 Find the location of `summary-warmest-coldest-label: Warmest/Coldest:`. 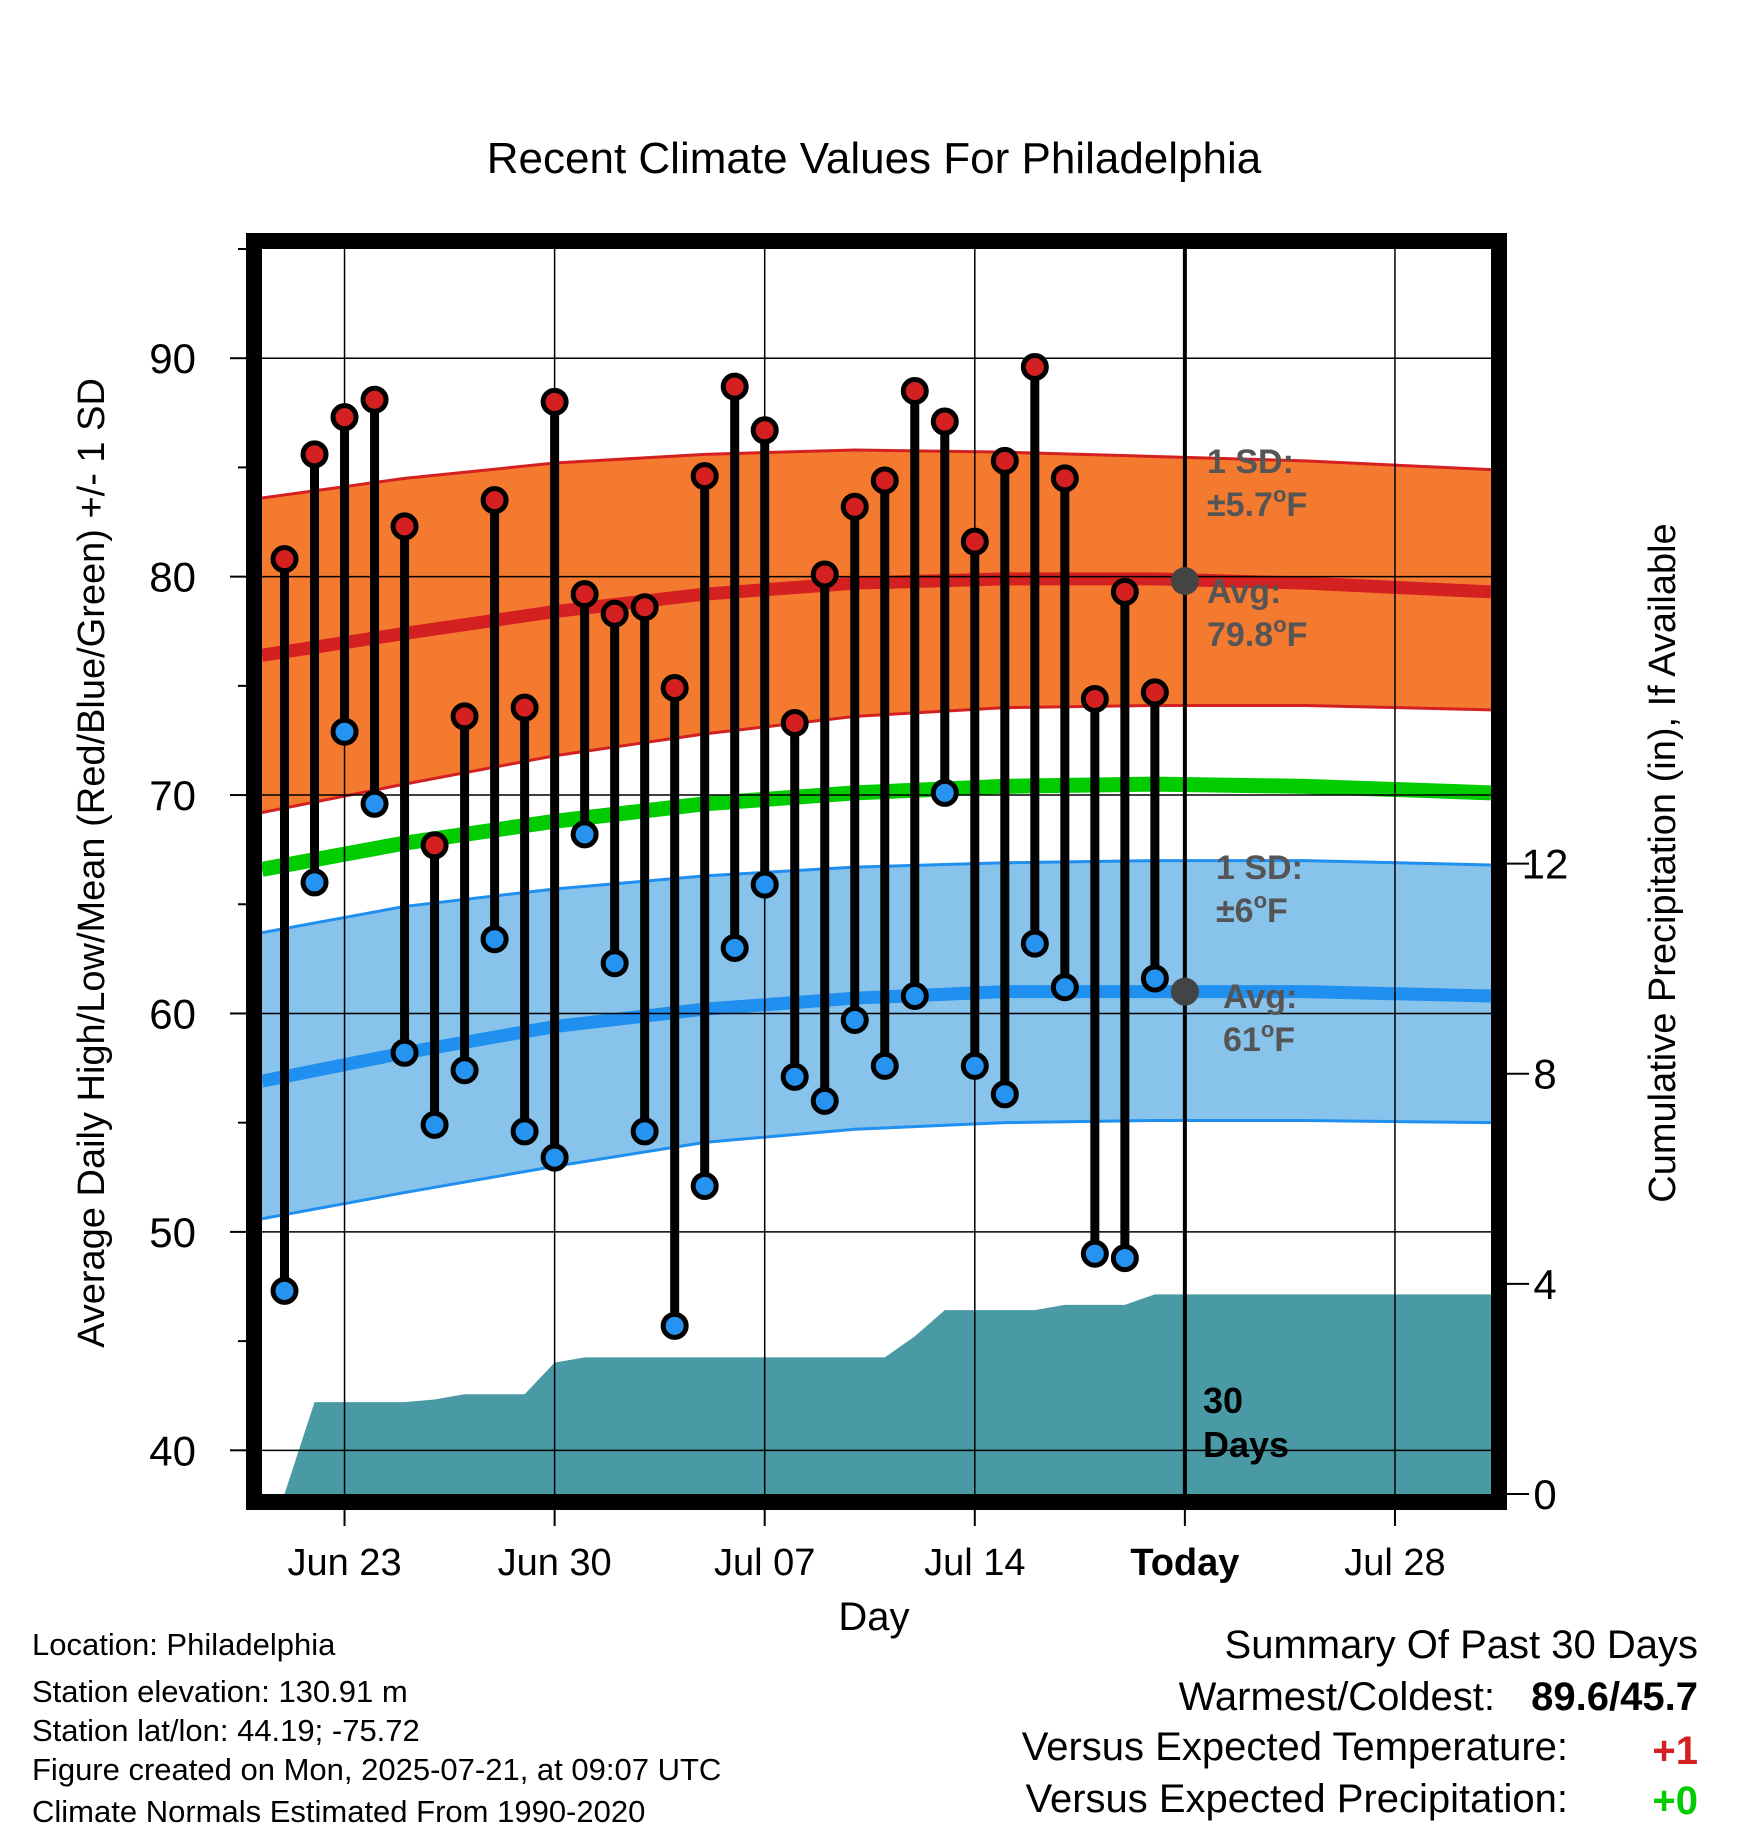

summary-warmest-coldest-label: Warmest/Coldest: is located at coordinates (1337, 1697).